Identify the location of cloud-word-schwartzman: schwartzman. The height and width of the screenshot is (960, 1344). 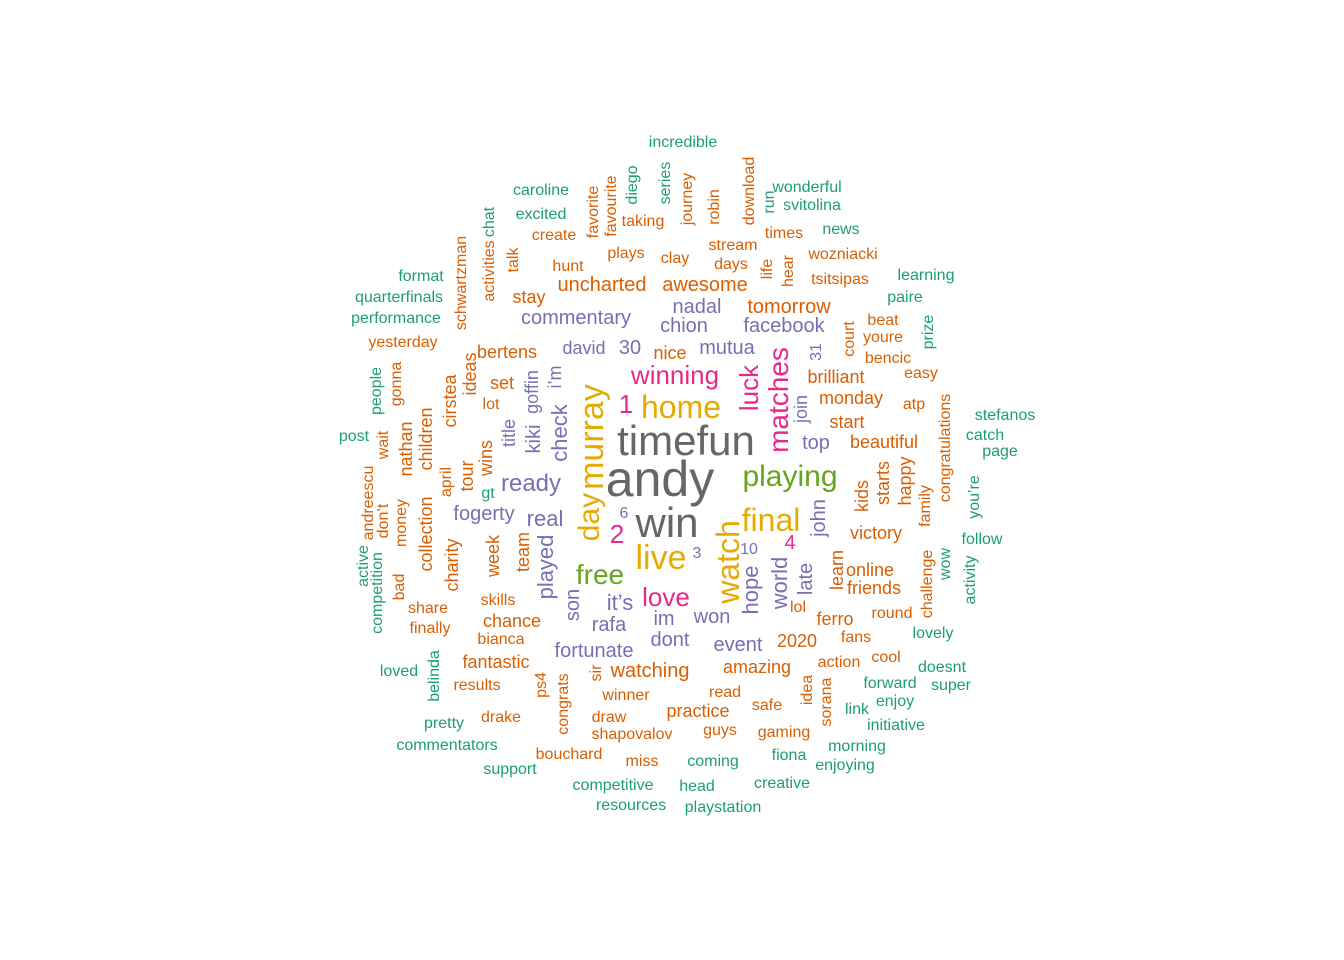
(461, 283).